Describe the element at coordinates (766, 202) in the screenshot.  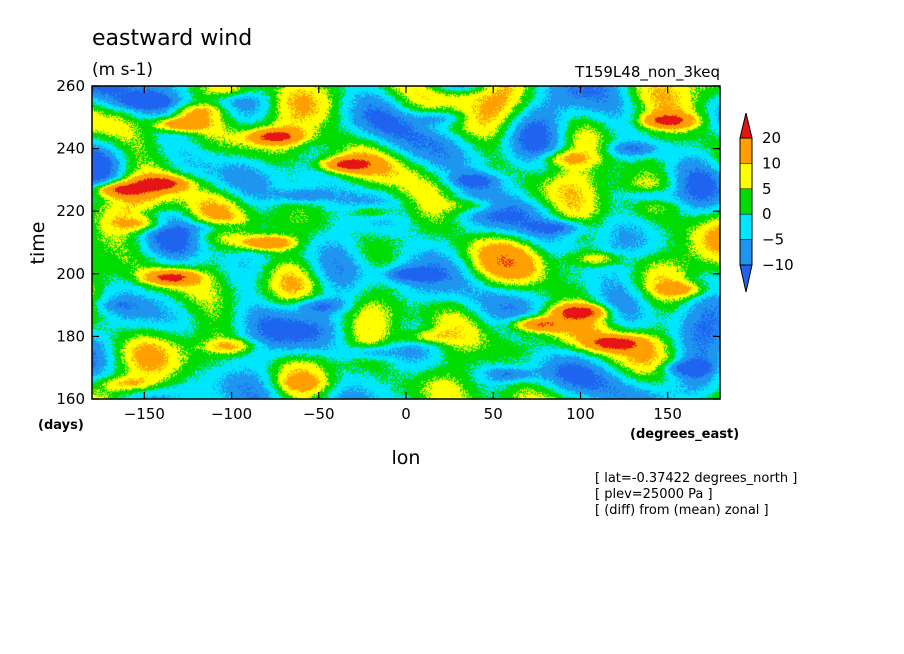
I see `colorbar: 20 10 5 0 −5 −10` at that location.